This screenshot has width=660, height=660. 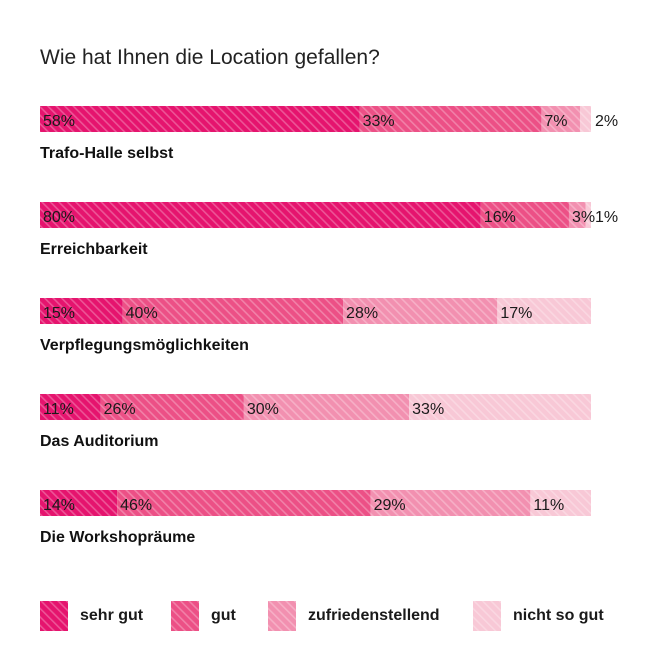 I want to click on bar-group: 15% 40% 28% 17% Verpflegungsmöglichkeiten, so click(x=315, y=326).